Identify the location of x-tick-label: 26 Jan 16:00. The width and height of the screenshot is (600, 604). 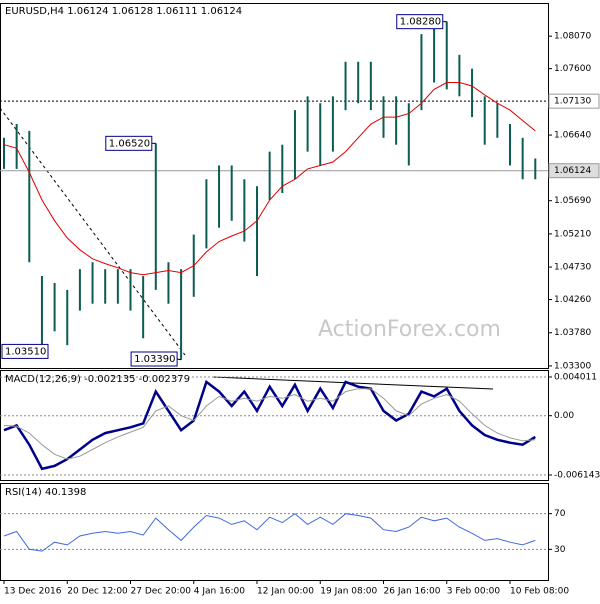
(412, 592).